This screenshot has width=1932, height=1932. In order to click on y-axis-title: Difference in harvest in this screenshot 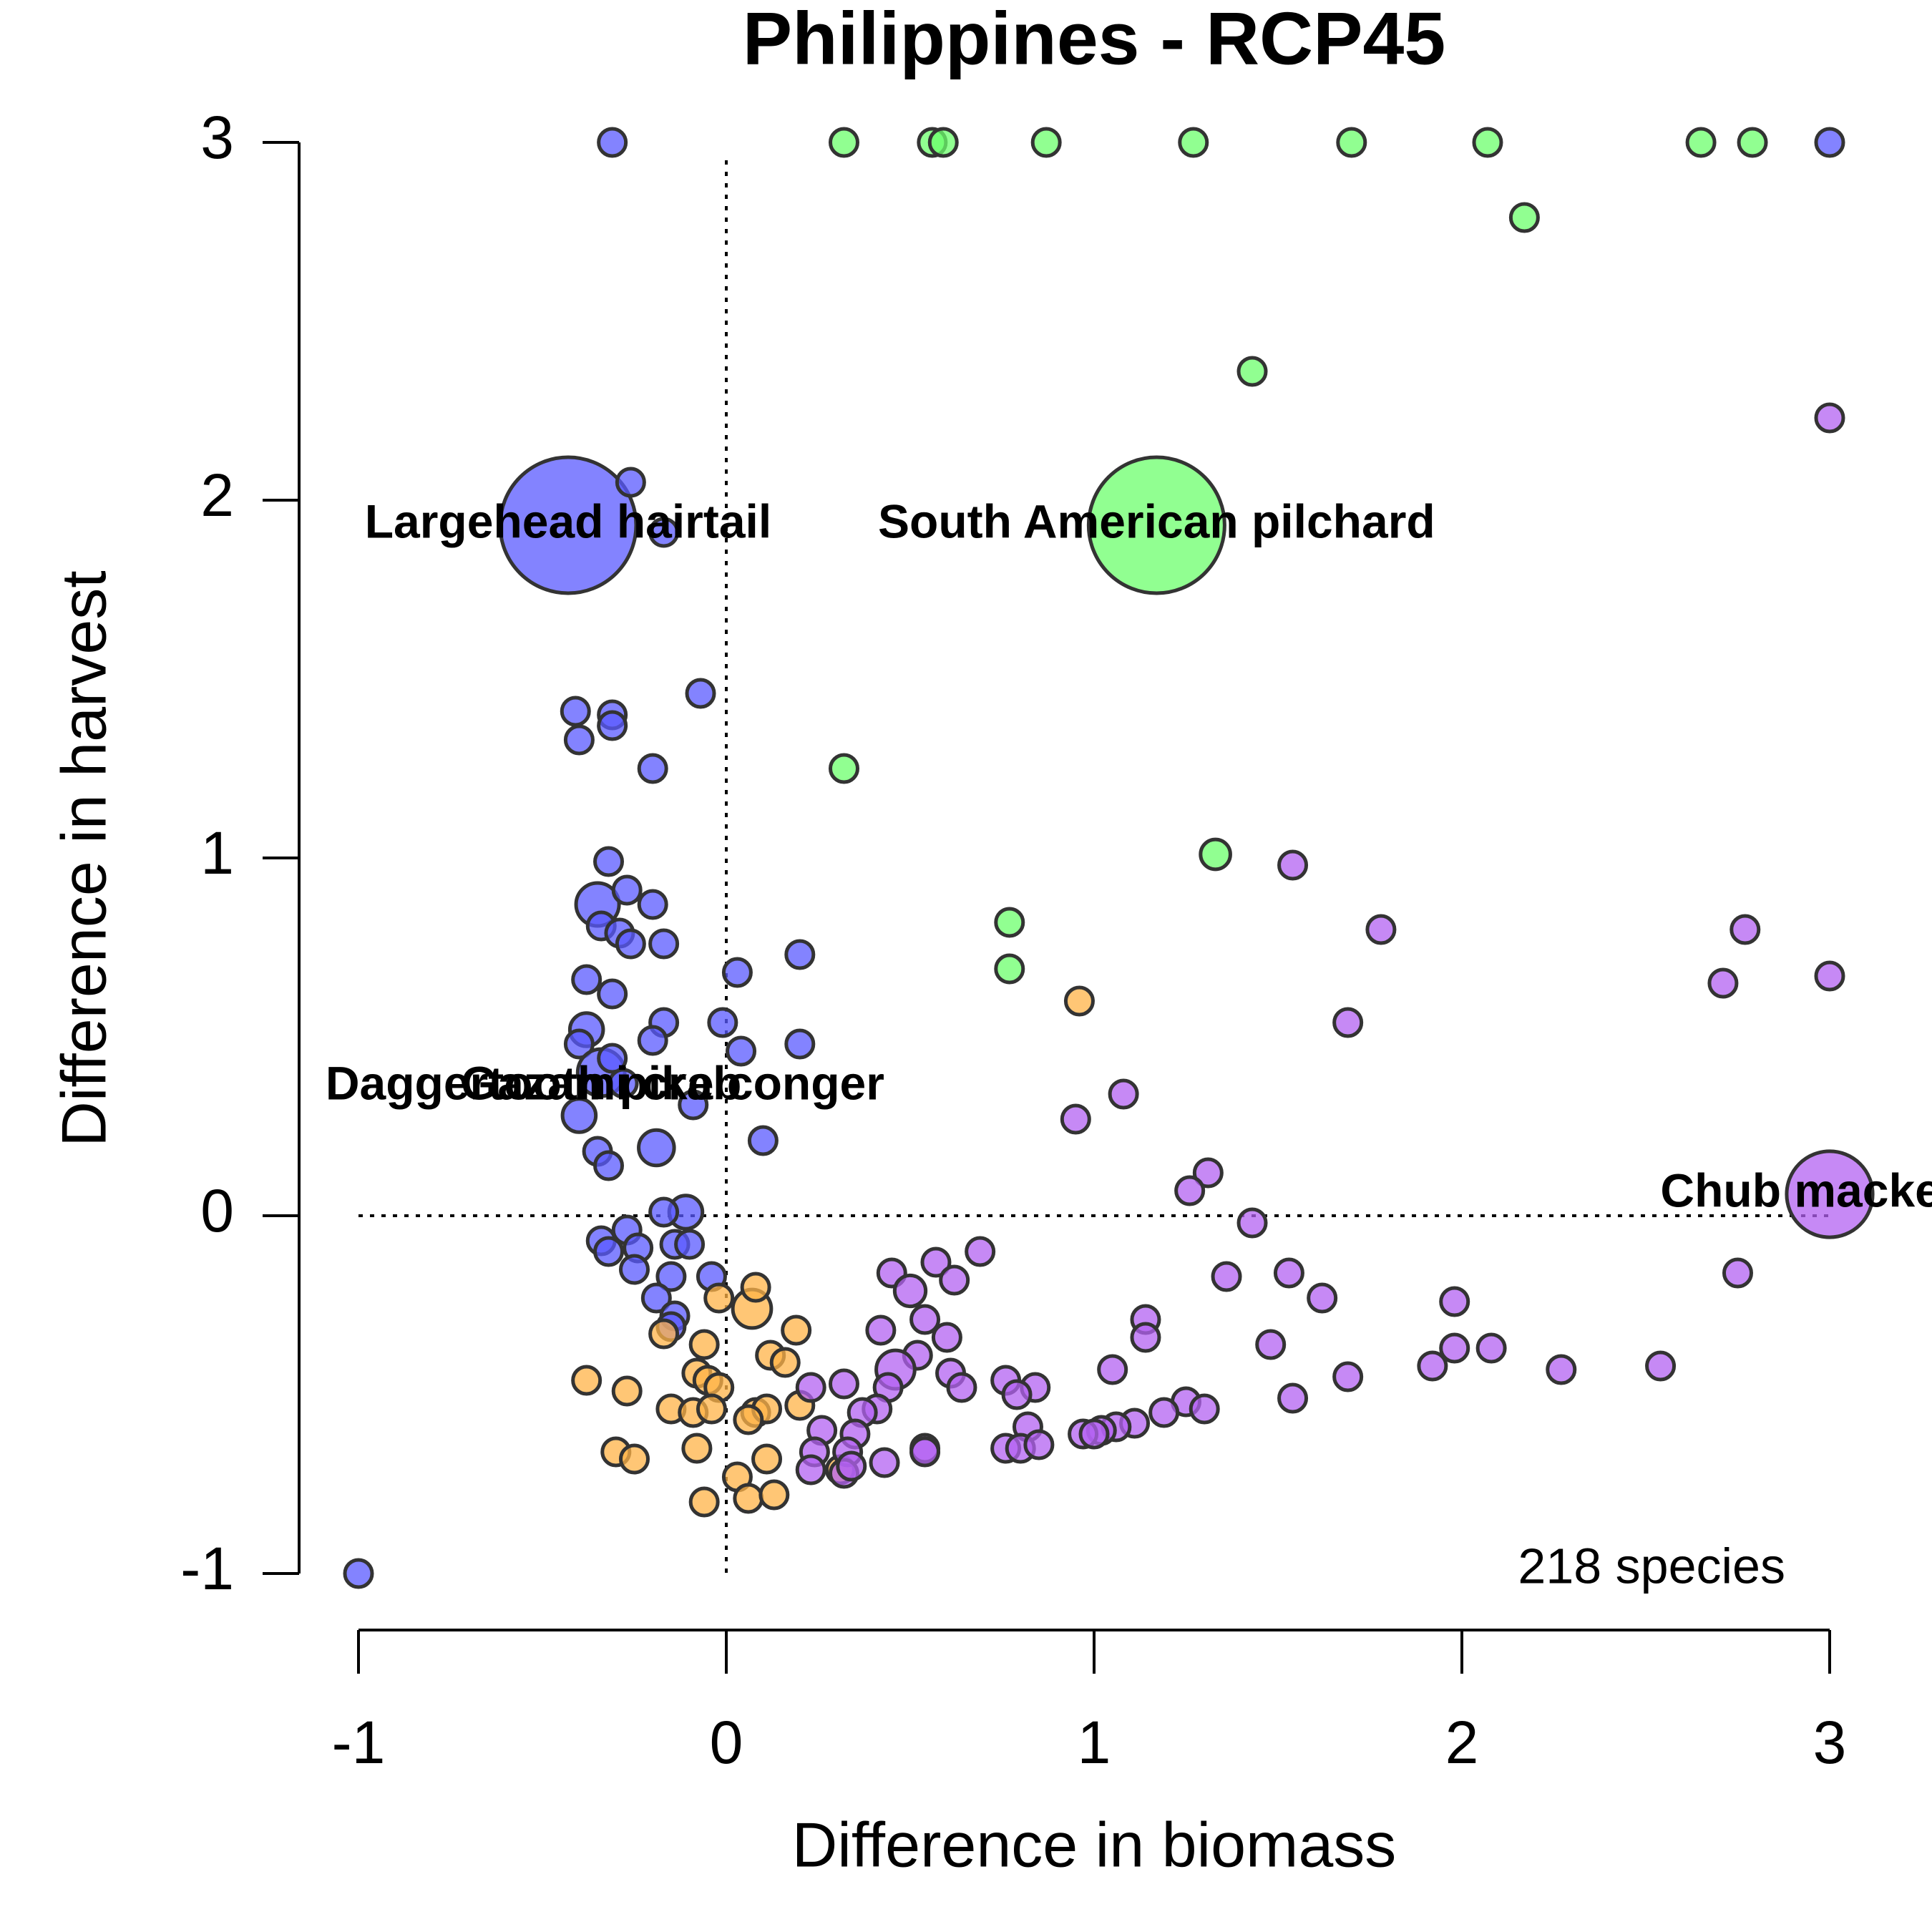, I will do `click(83, 858)`.